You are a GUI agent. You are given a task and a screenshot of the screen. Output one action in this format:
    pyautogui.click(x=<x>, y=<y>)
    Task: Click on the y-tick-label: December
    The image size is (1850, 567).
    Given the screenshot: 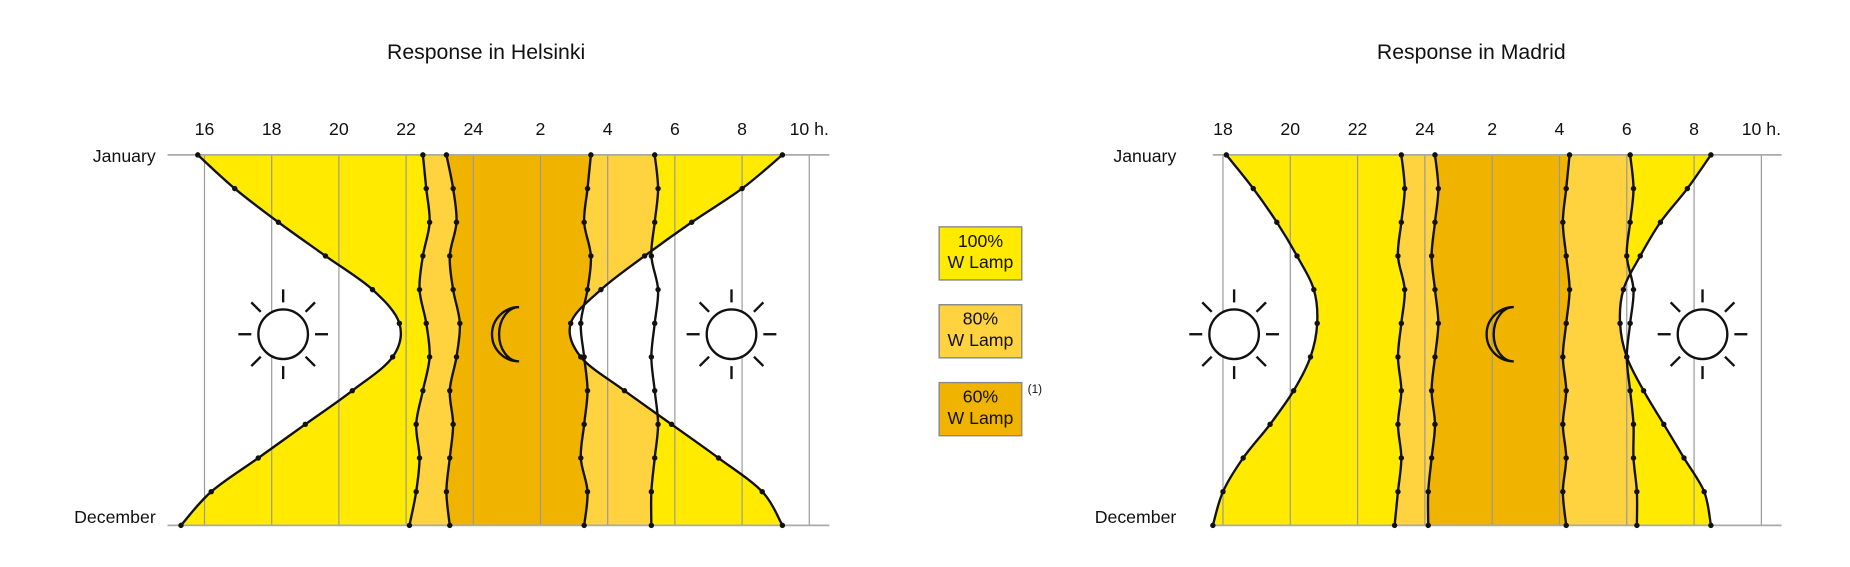 What is the action you would take?
    pyautogui.click(x=1136, y=517)
    